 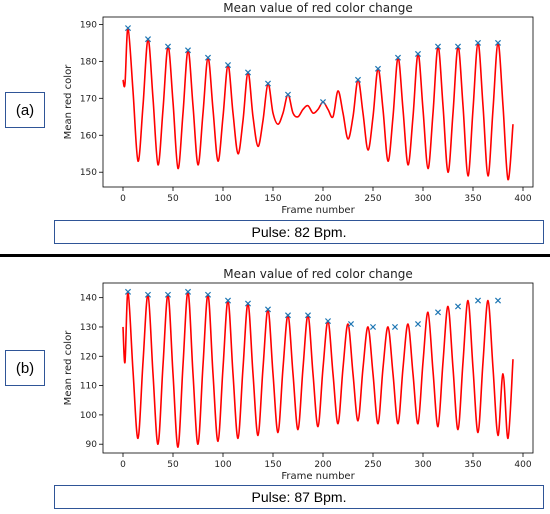 I want to click on x-tick-label: 150, so click(x=272, y=199).